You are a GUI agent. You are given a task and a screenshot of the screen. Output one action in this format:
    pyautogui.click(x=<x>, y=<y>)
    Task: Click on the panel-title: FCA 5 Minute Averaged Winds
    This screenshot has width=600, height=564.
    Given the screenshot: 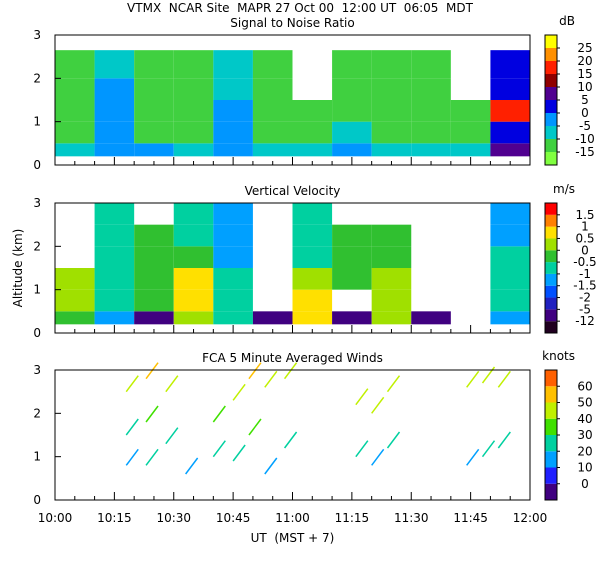 What is the action you would take?
    pyautogui.click(x=292, y=358)
    